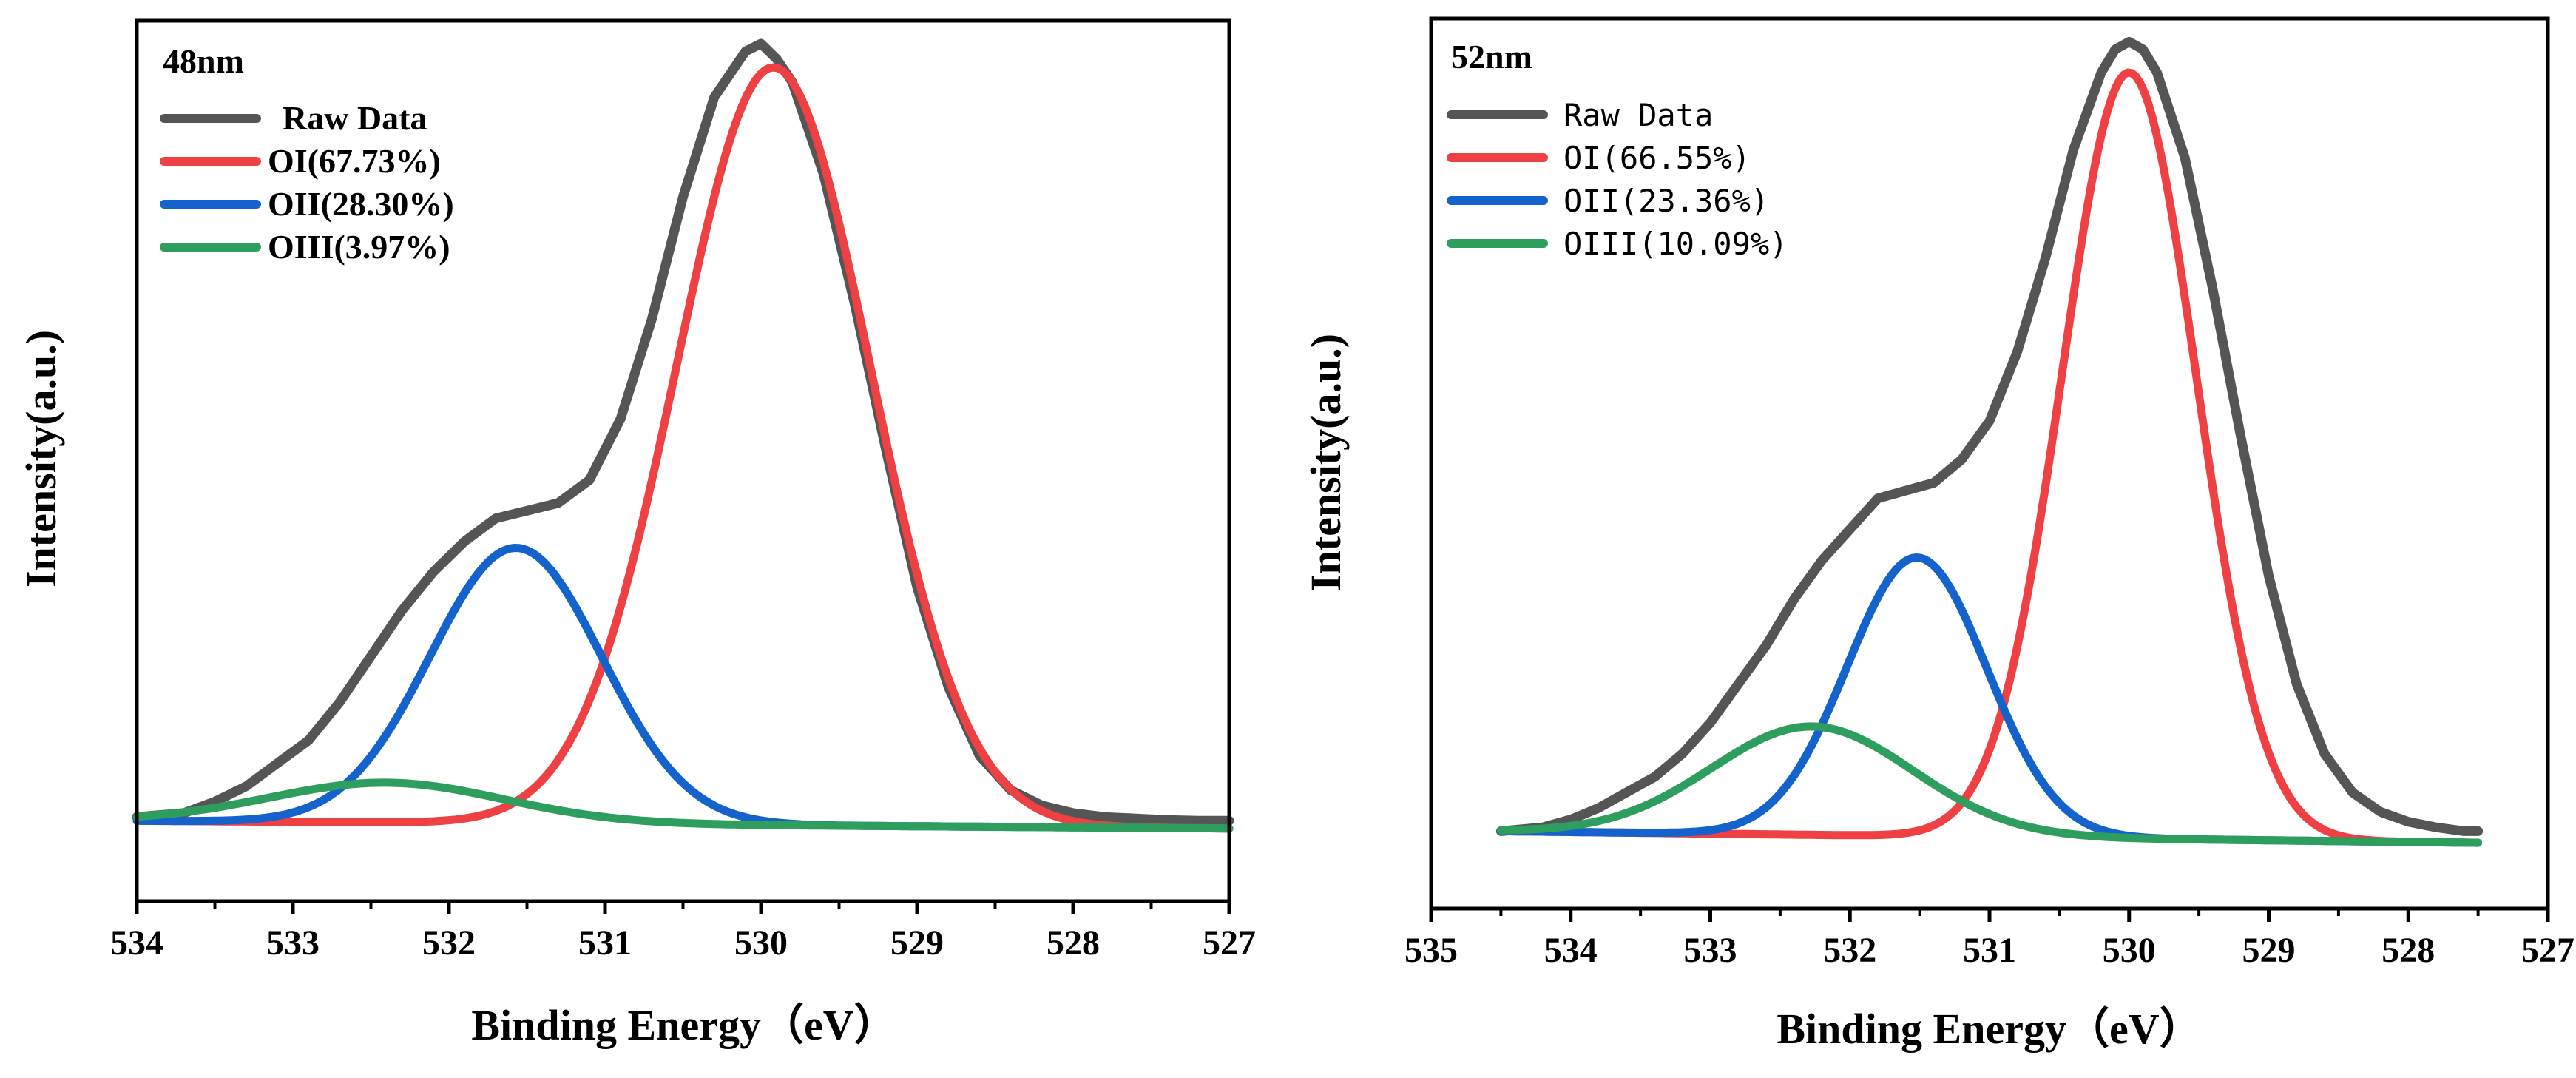  I want to click on x-axis-title-52nm: Binding Energy（eV）, so click(1989, 1029).